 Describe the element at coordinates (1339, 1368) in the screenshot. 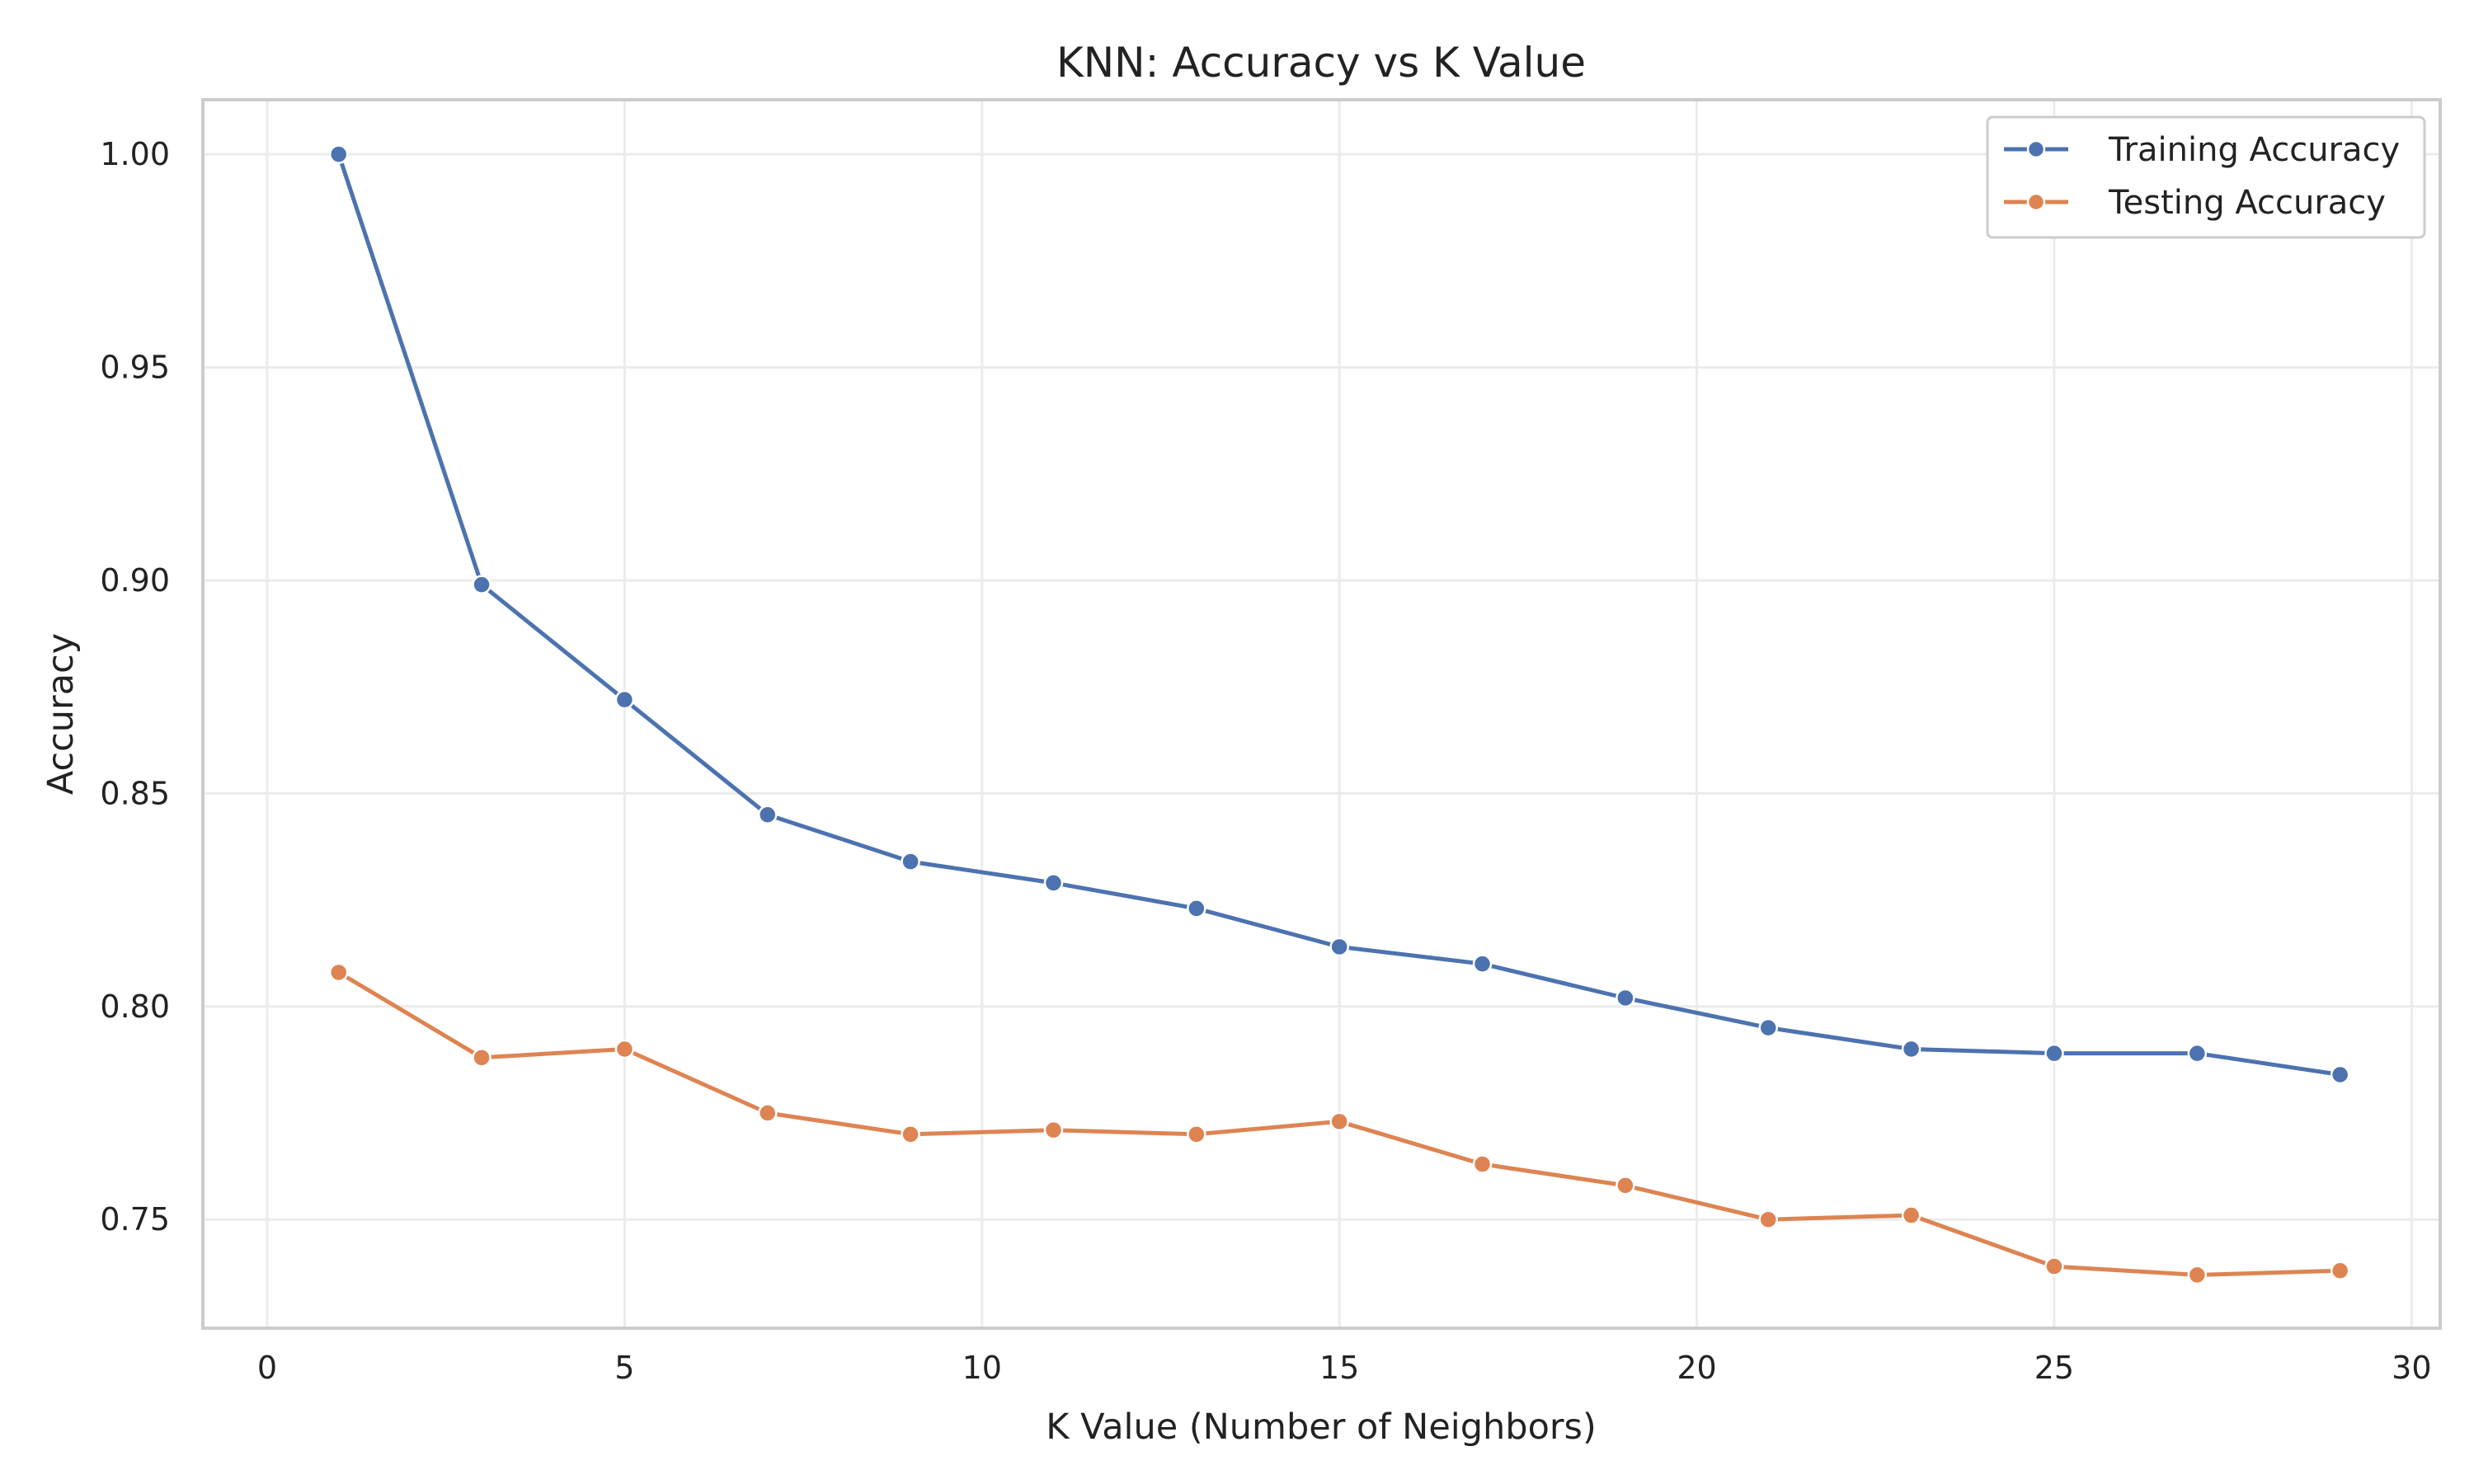

I see `x-tick-label: 15` at that location.